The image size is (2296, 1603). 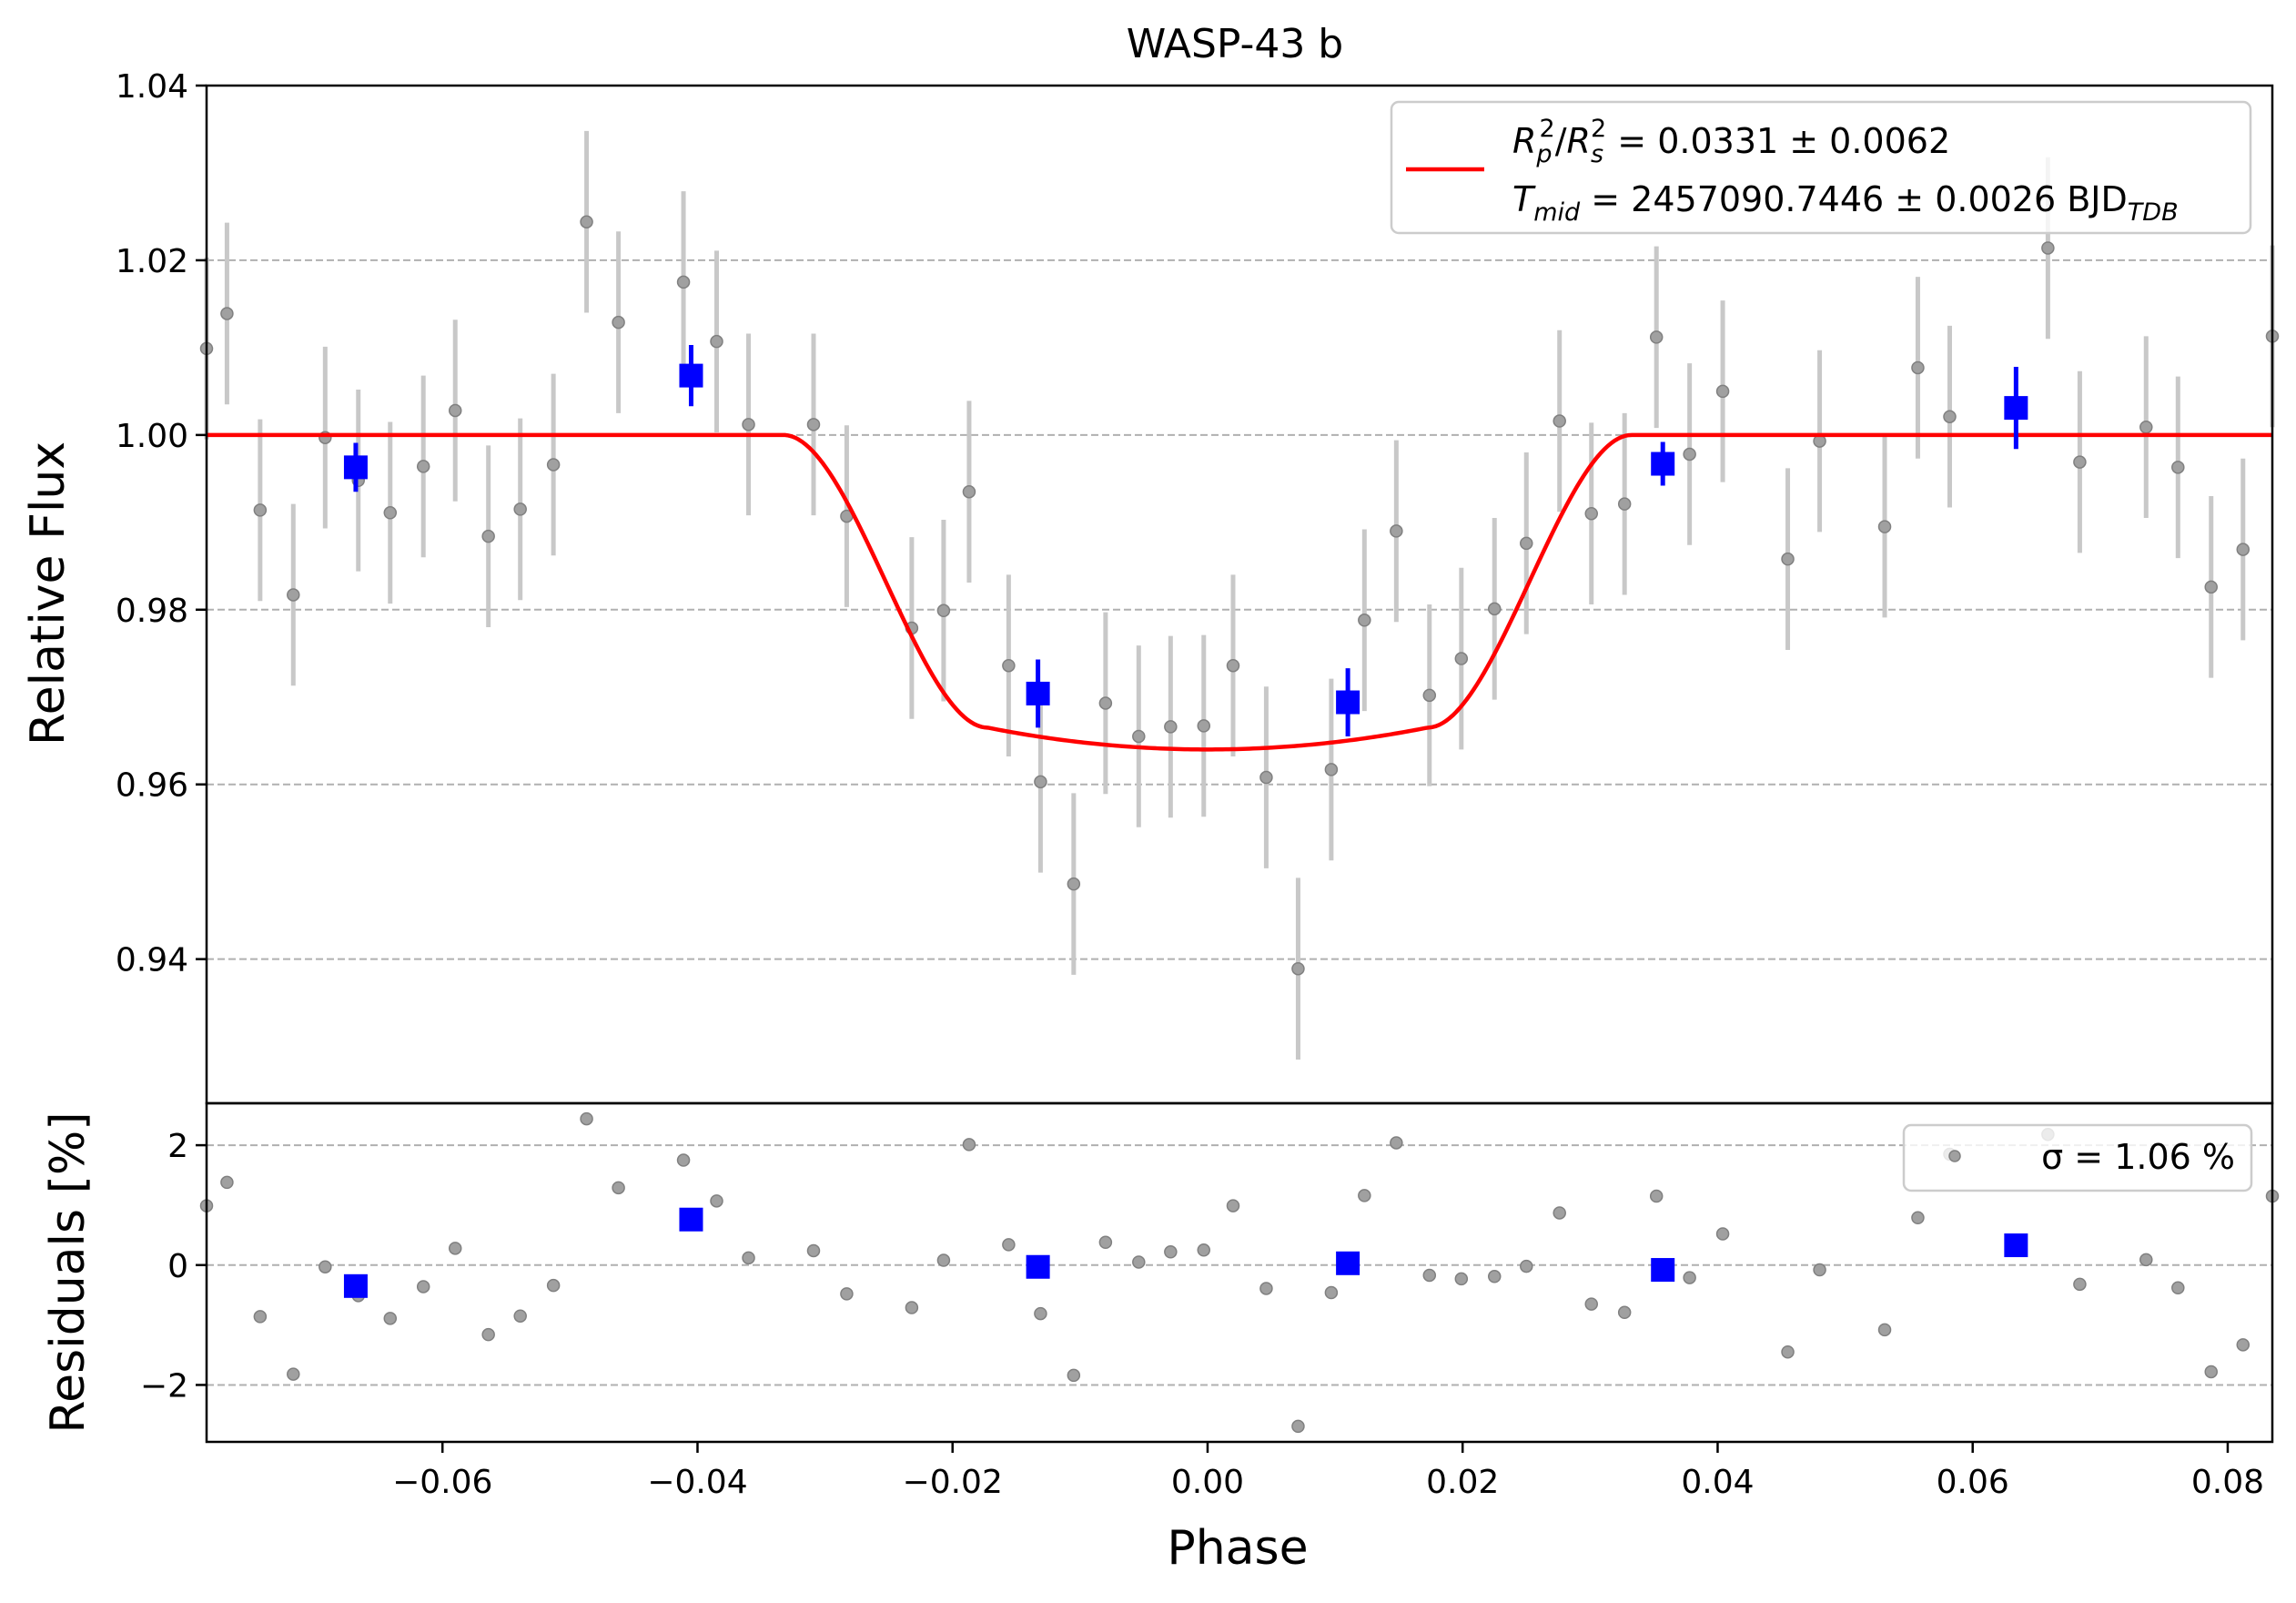 What do you see at coordinates (164, 1386) in the screenshot?
I see `bottom-y-tick-label: −2` at bounding box center [164, 1386].